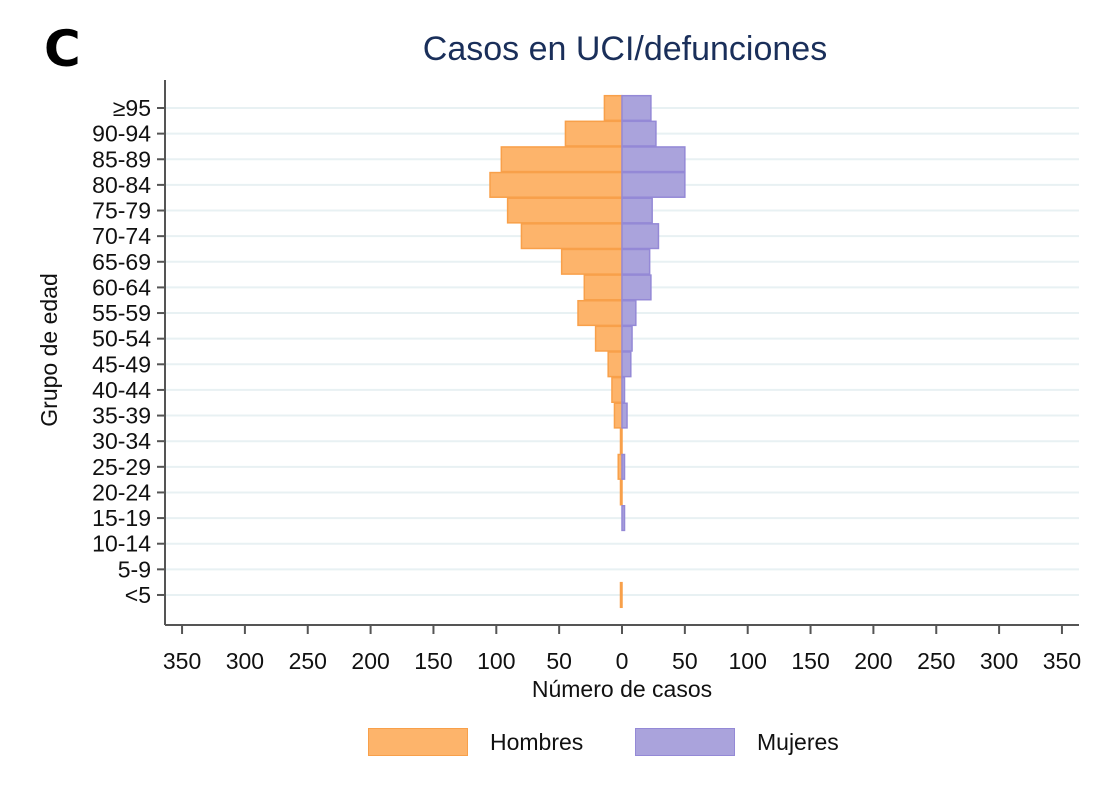  Describe the element at coordinates (121, 262) in the screenshot. I see `y-tick-label: 65-69` at that location.